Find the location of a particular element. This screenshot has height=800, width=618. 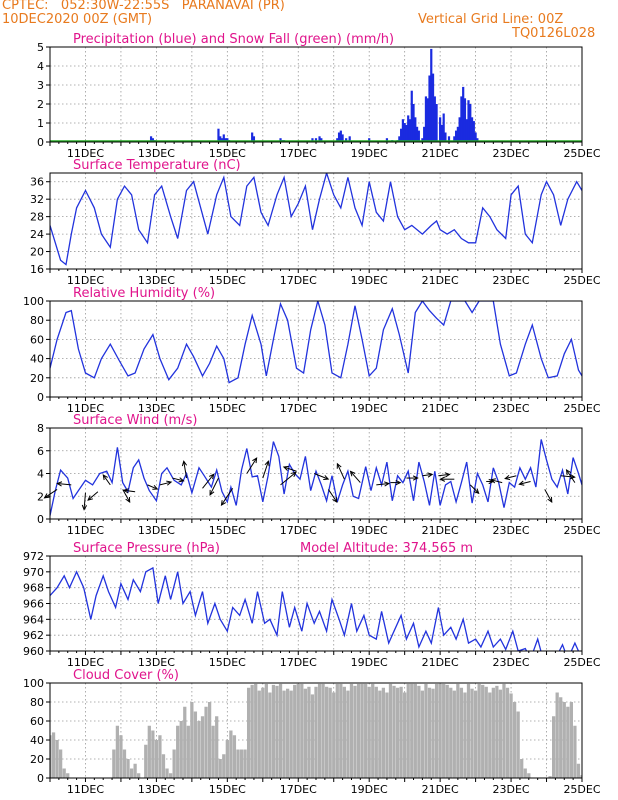

rh-ytick-label: 0 is located at coordinates (40, 397).